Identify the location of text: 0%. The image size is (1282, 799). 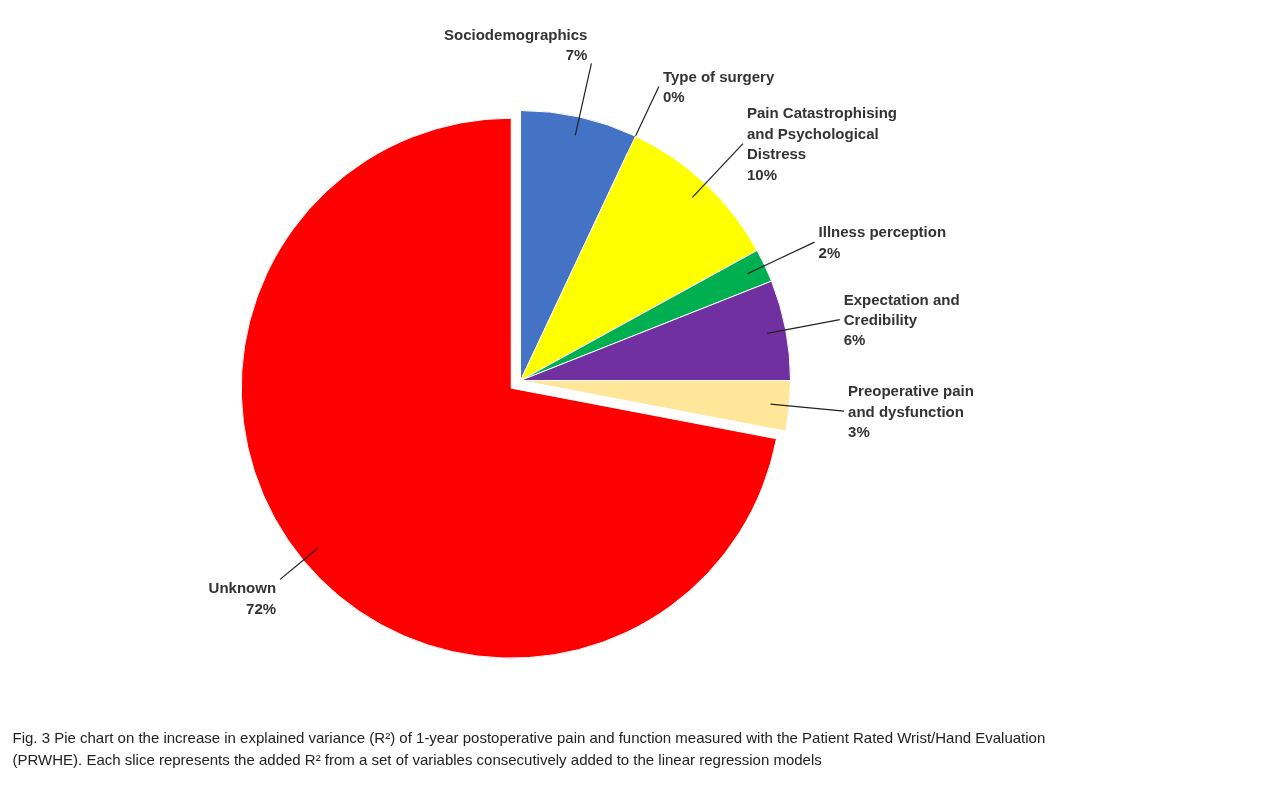
(673, 97).